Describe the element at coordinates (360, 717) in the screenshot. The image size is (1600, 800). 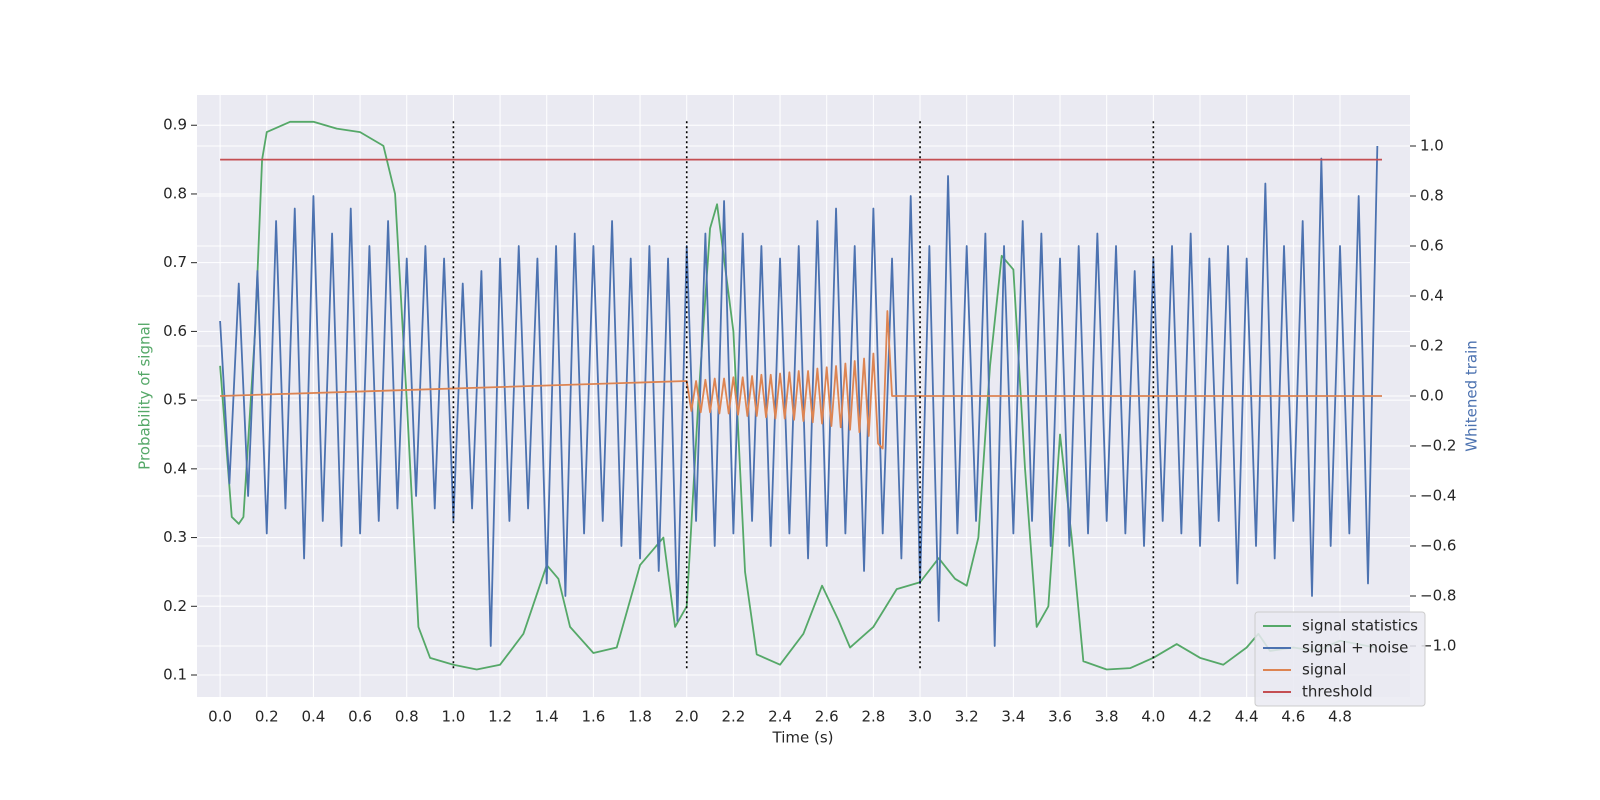
I see `x-tick-label: 0.6` at that location.